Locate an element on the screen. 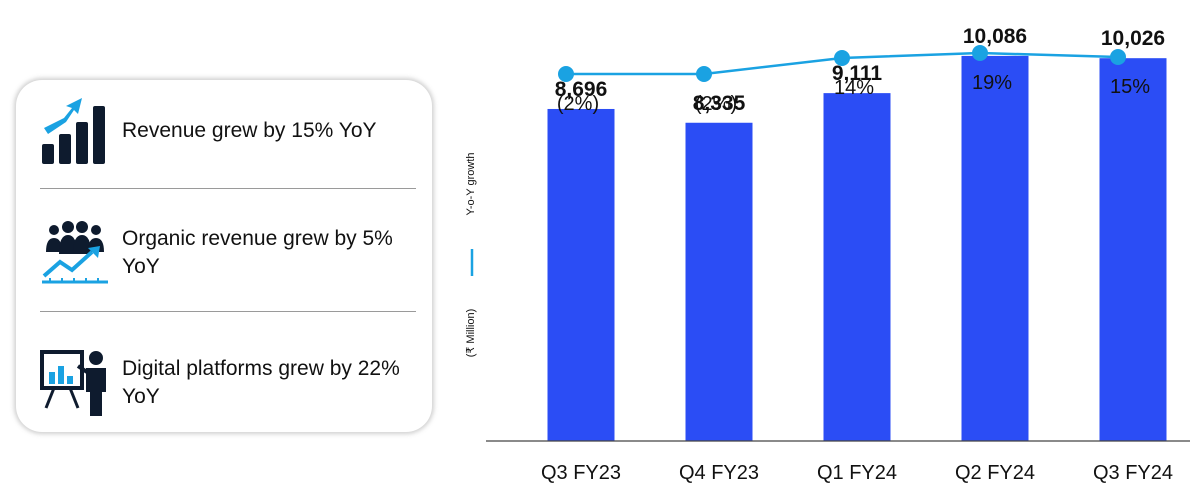 This screenshot has height=489, width=1201. bar-value-label: 8,335 is located at coordinates (719, 103).